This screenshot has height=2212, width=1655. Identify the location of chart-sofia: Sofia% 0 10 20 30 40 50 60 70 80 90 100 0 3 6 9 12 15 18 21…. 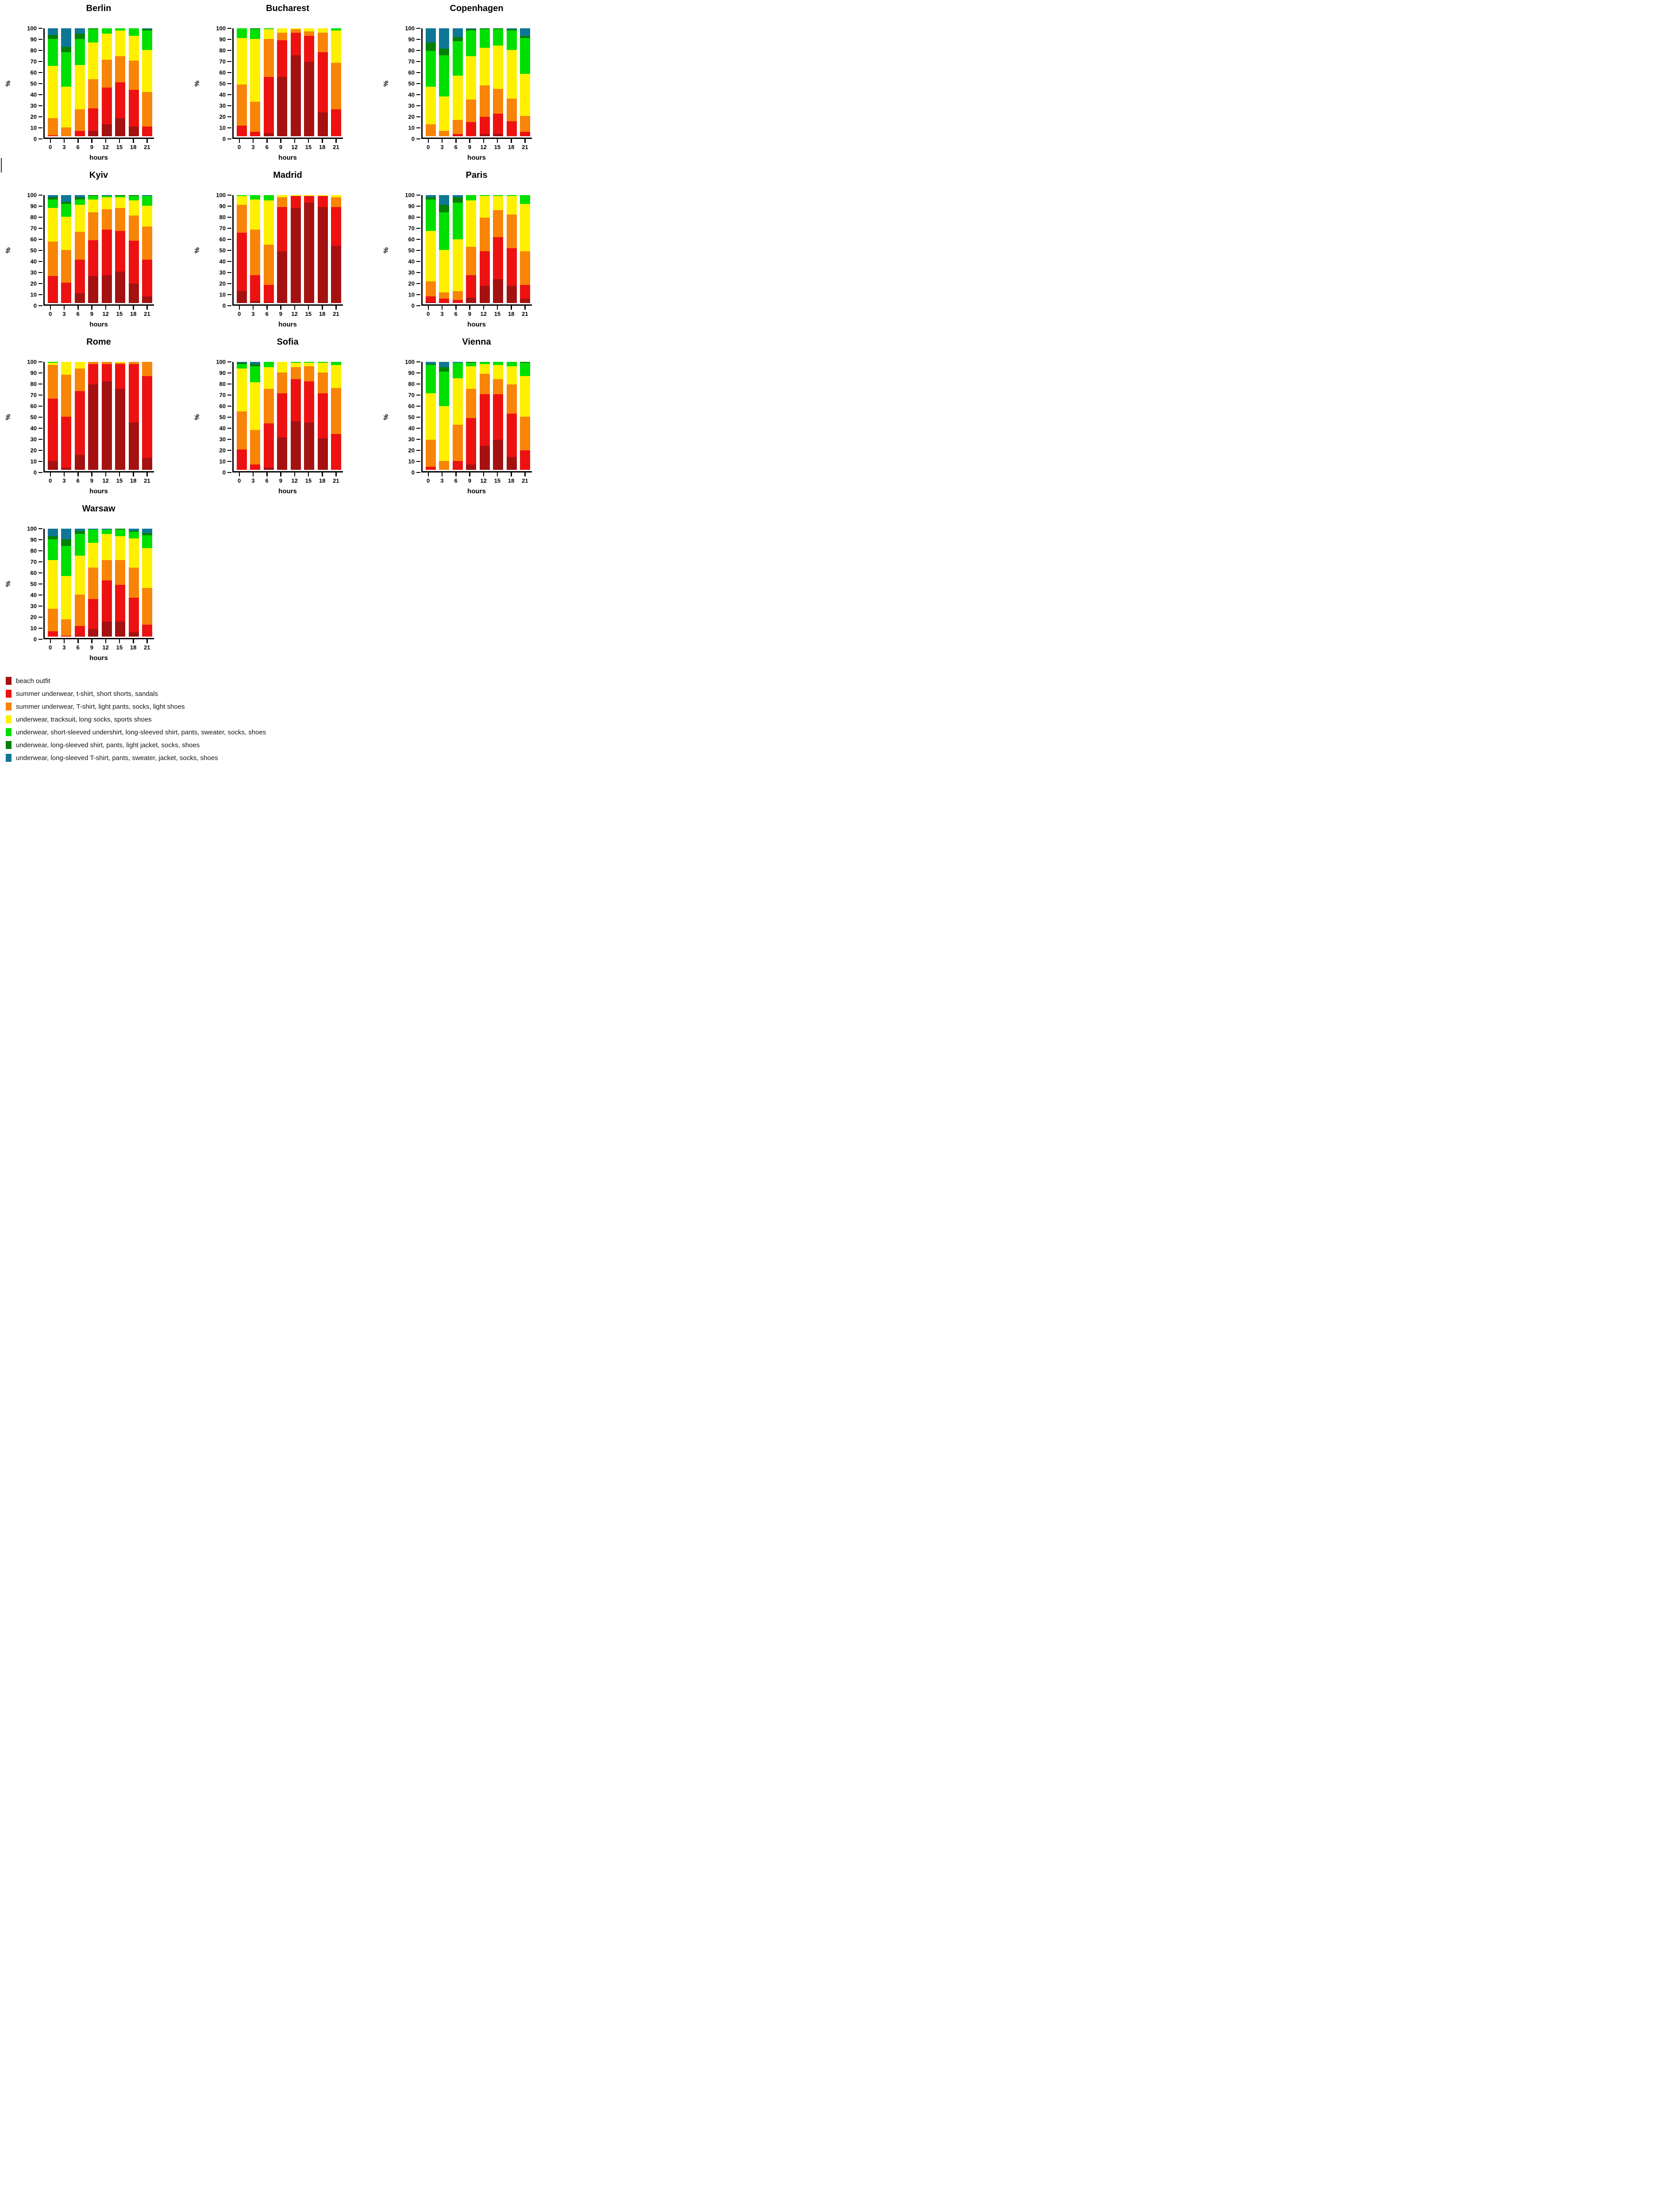
(283, 419).